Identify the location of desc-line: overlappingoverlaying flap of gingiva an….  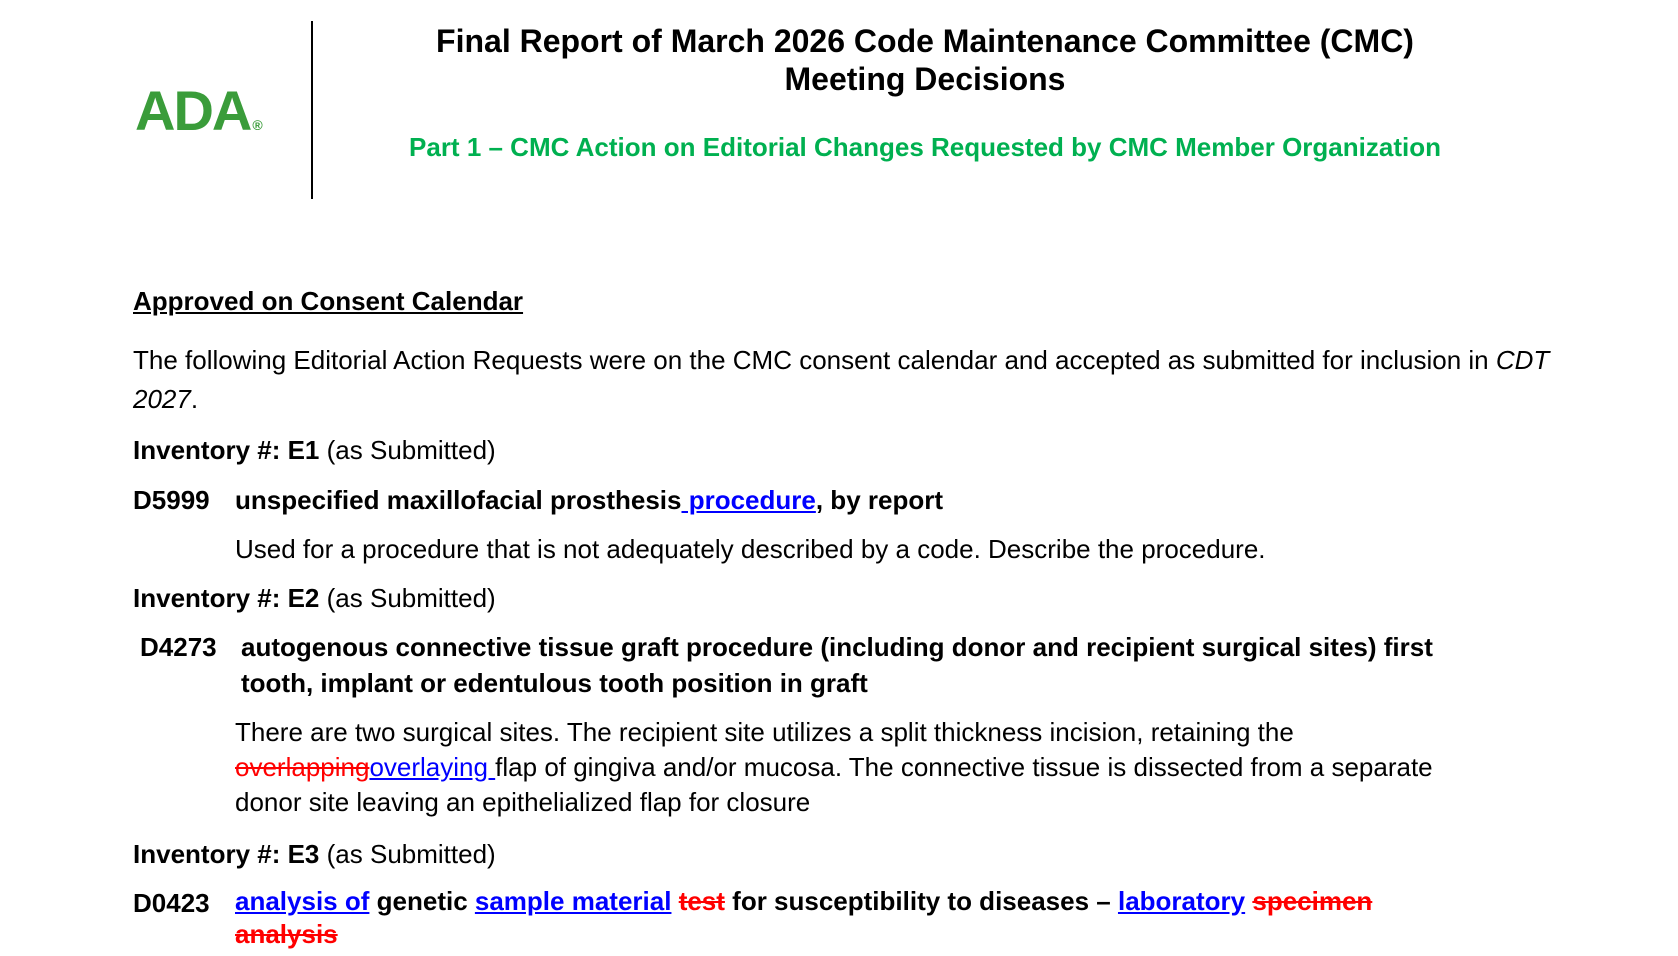
(834, 767).